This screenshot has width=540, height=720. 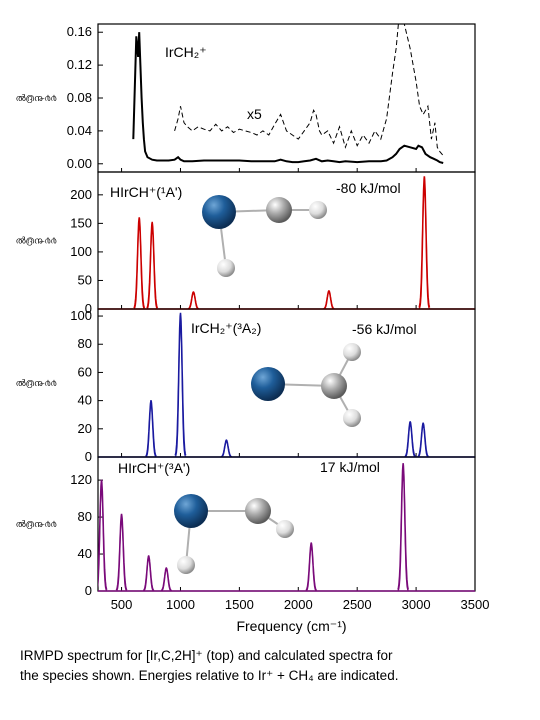 I want to click on molecule-hirch-triplet, so click(x=234, y=534).